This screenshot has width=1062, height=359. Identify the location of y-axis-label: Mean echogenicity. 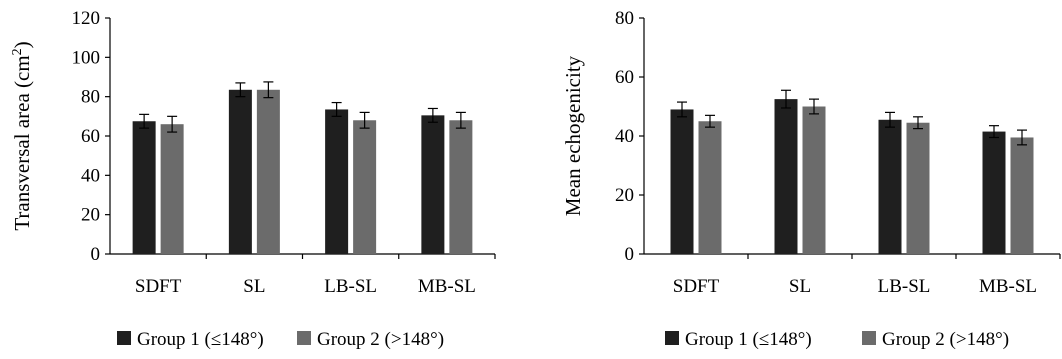
(573, 135).